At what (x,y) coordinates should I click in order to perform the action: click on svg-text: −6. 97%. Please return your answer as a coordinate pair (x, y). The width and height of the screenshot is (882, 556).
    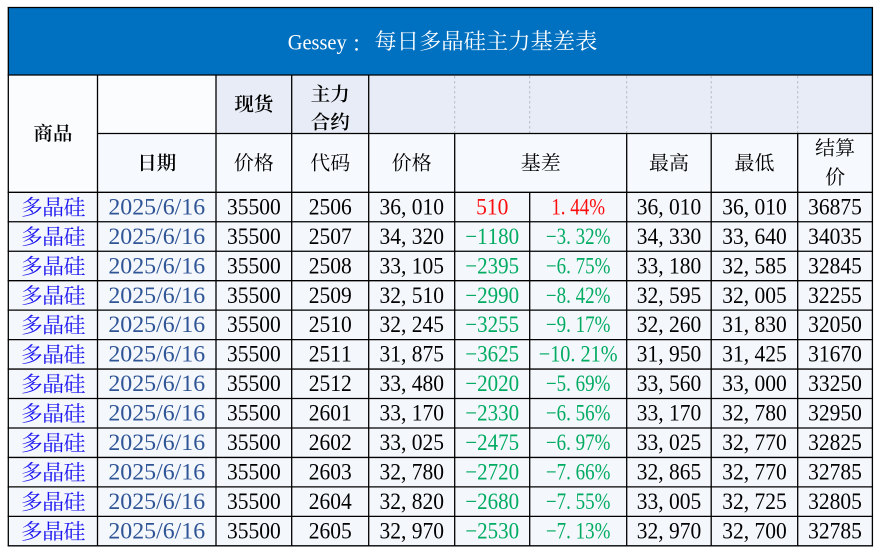
    Looking at the image, I should click on (578, 442).